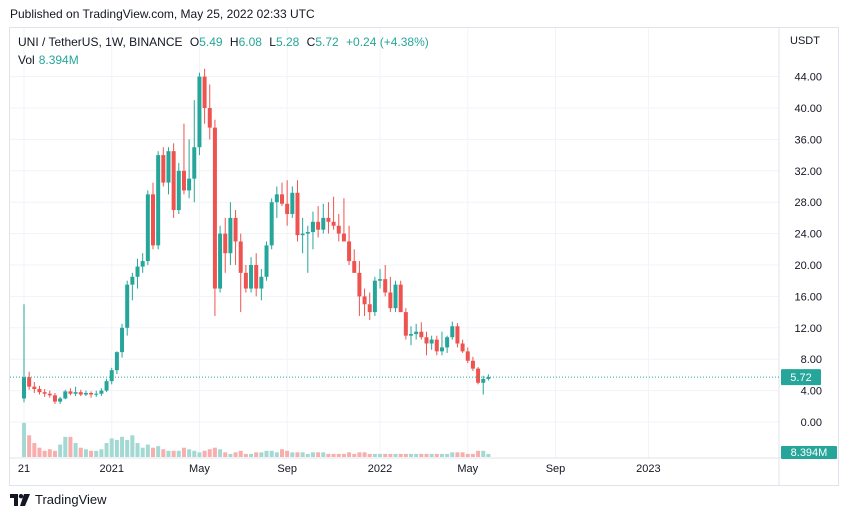 This screenshot has width=851, height=518. Describe the element at coordinates (287, 42) in the screenshot. I see `low-value: 5.28` at that location.